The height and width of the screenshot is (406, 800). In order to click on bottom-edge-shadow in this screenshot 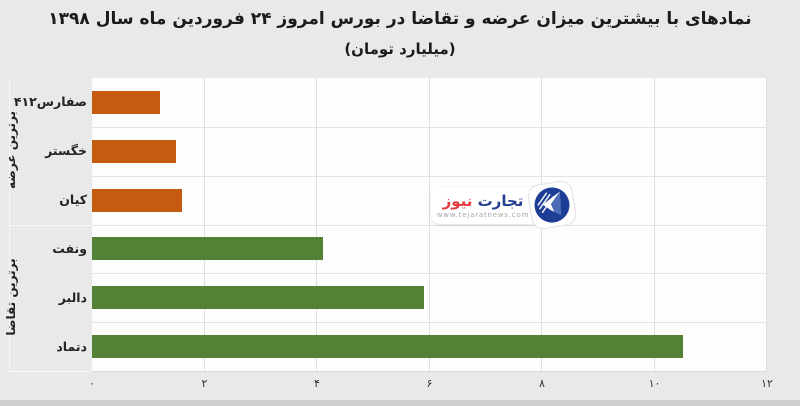, I will do `click(400, 403)`.